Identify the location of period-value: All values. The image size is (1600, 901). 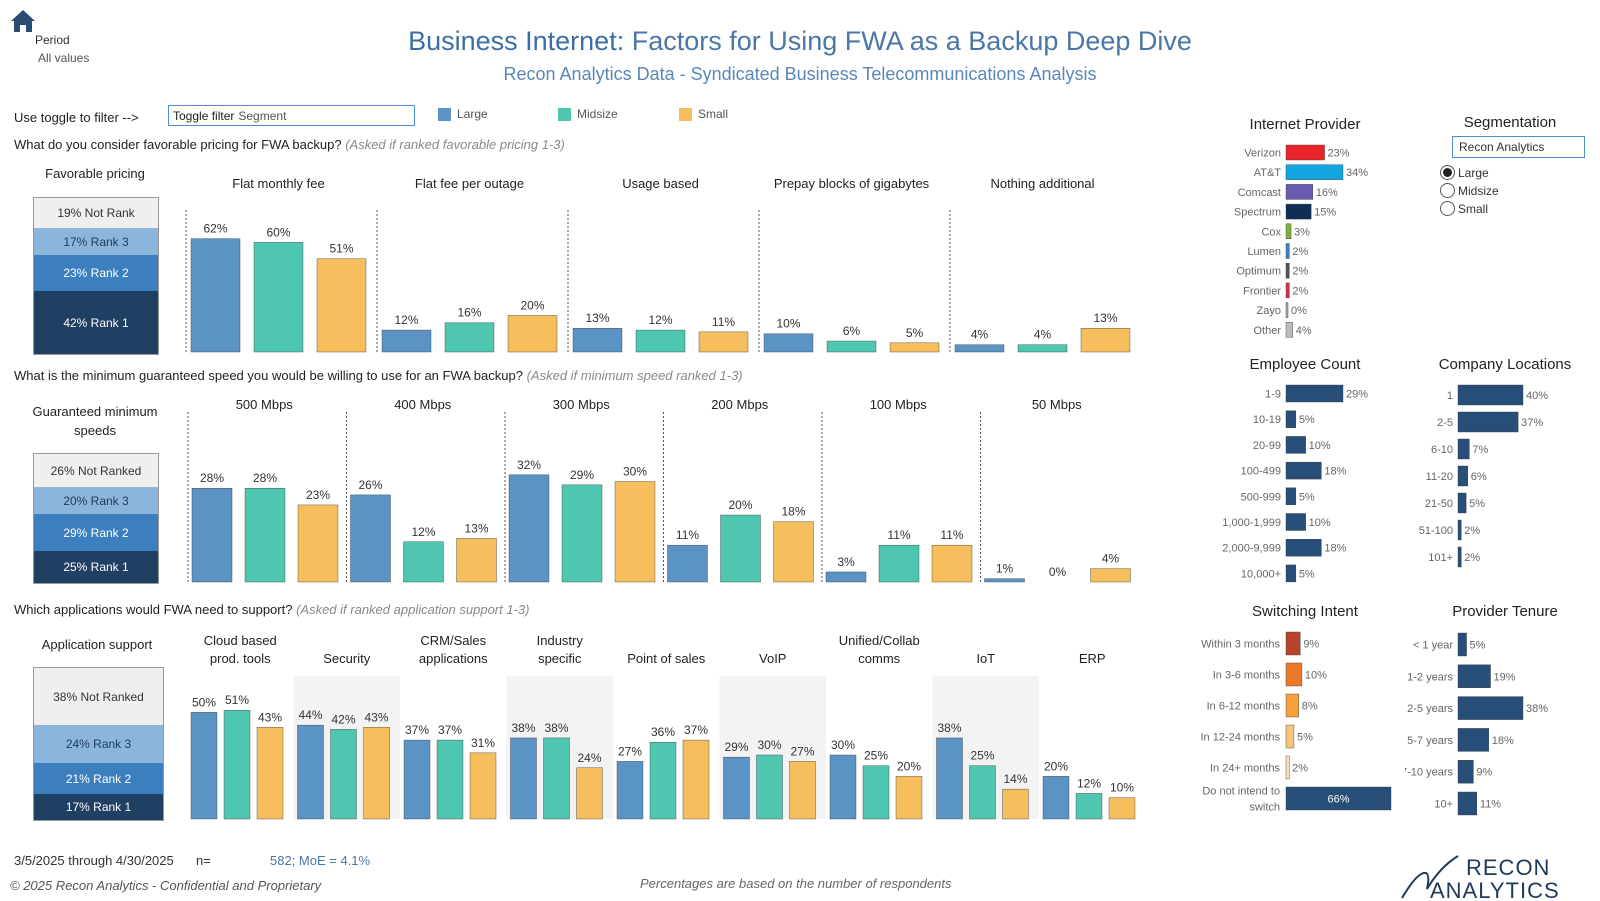
(64, 58).